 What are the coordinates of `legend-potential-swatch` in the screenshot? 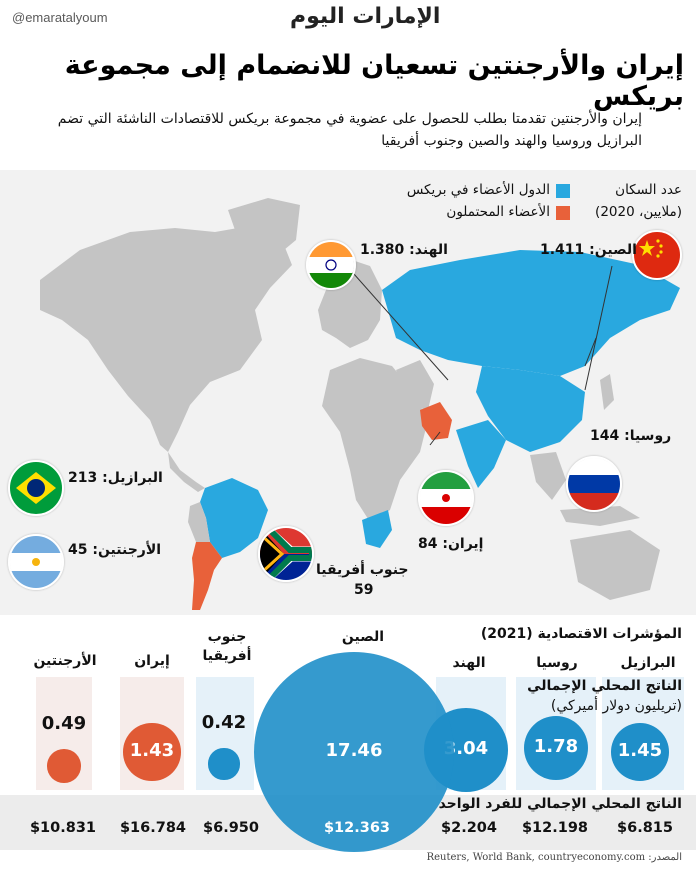 It's located at (563, 213).